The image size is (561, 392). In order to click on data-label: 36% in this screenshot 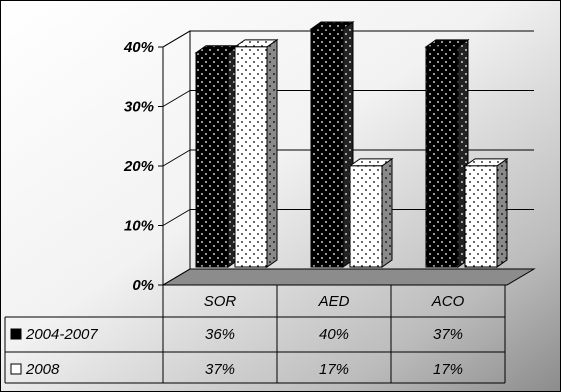, I will do `click(220, 334)`.